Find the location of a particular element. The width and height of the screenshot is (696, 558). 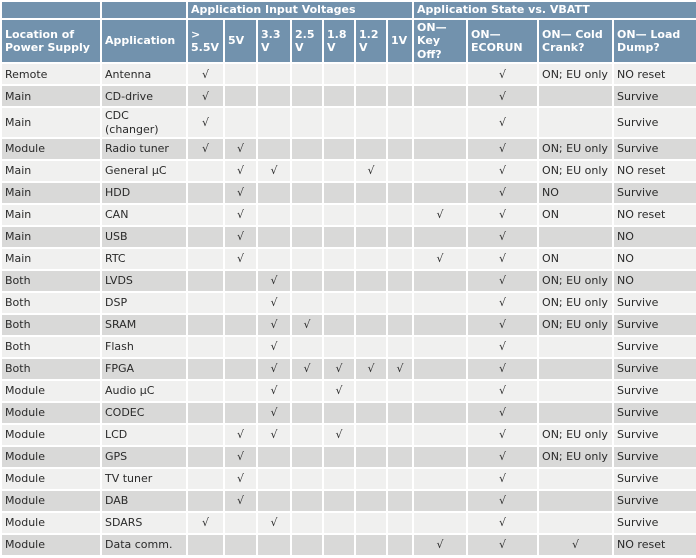

table-row: Module Radio tuner √ √ √ ON; EU only Survive is located at coordinates (348, 149).